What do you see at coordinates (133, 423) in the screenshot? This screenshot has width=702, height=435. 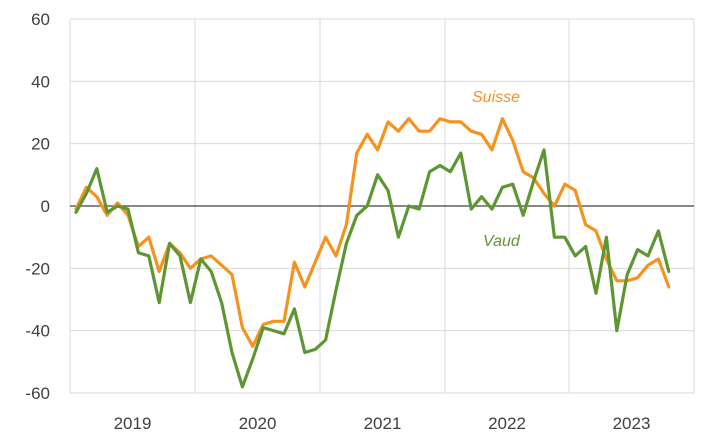 I see `x-tick-label: 2019` at bounding box center [133, 423].